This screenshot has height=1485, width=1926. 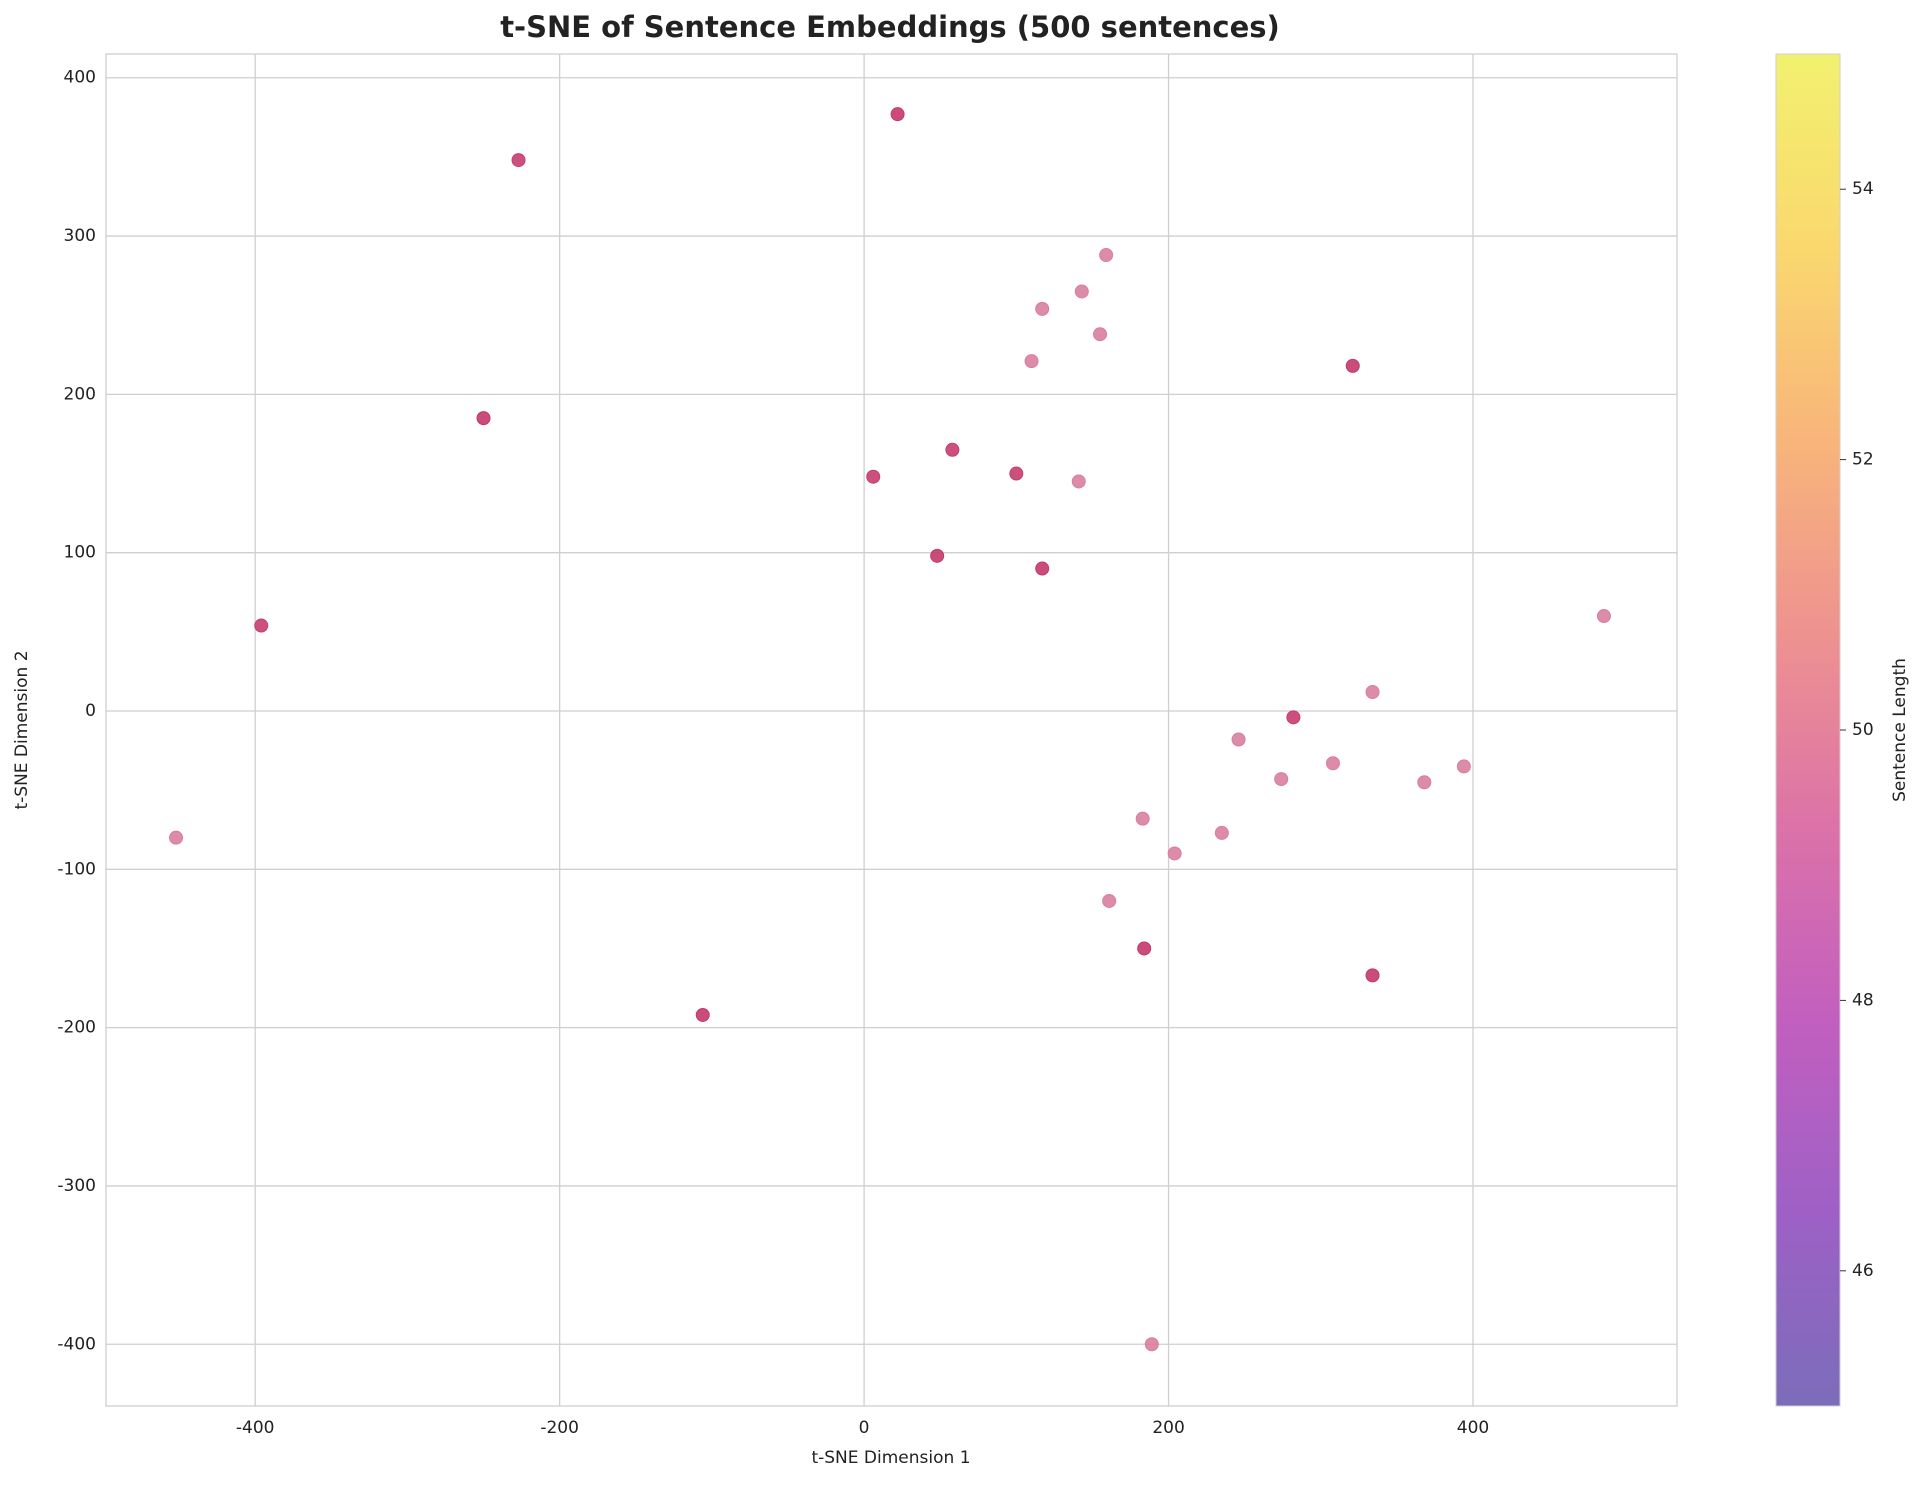 I want to click on colorbar, so click(x=1808, y=730).